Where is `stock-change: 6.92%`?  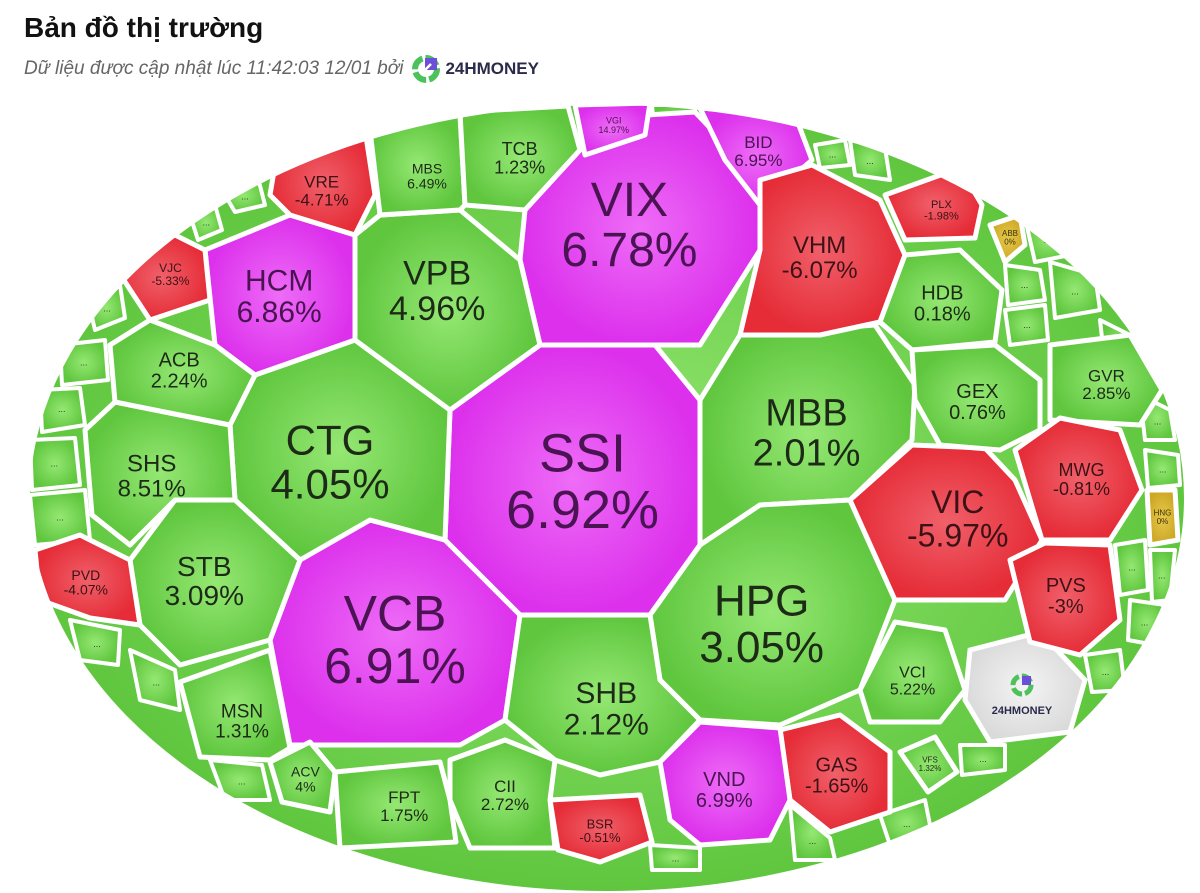 stock-change: 6.92% is located at coordinates (582, 510).